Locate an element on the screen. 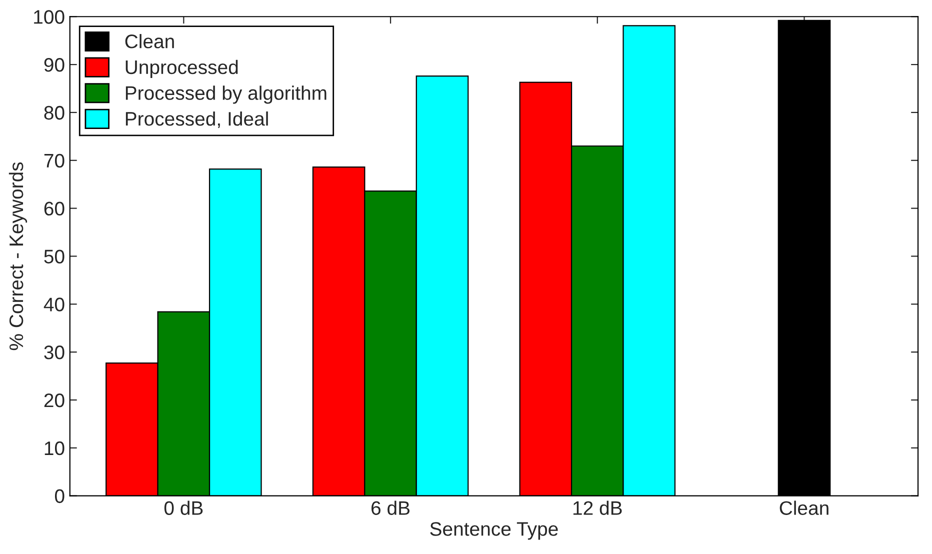 The width and height of the screenshot is (932, 554). y-tick-label: 90 is located at coordinates (54, 65).